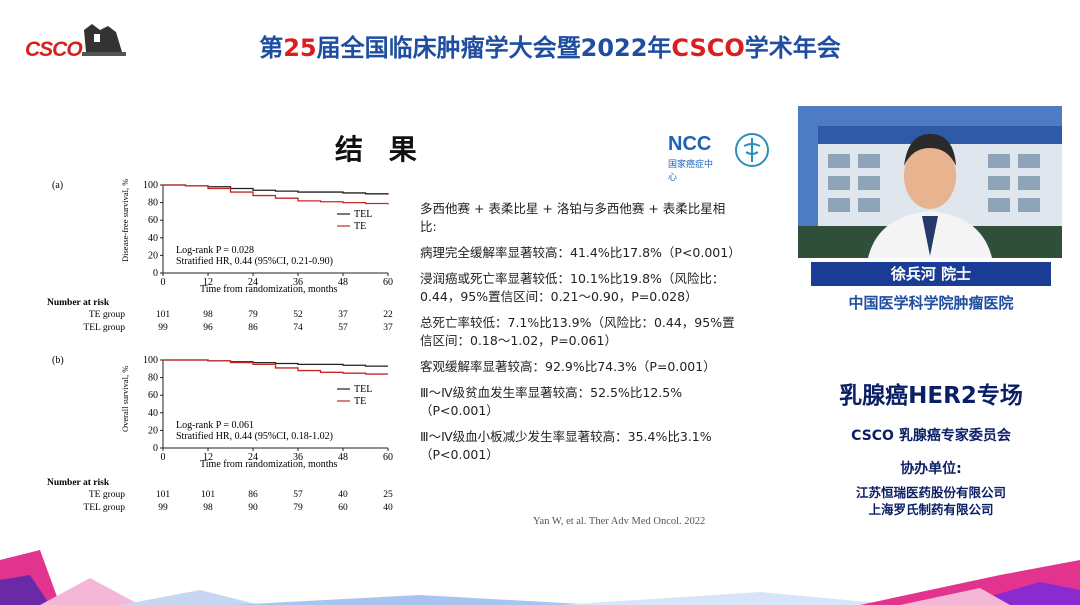  What do you see at coordinates (298, 315) in the screenshot?
I see `a-risk-value: 52` at bounding box center [298, 315].